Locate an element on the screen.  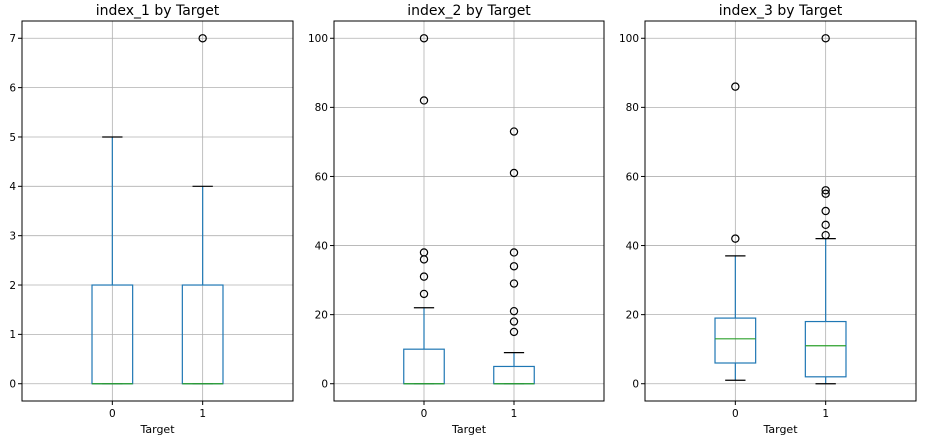
y-tick-label: 4 is located at coordinates (12, 187).